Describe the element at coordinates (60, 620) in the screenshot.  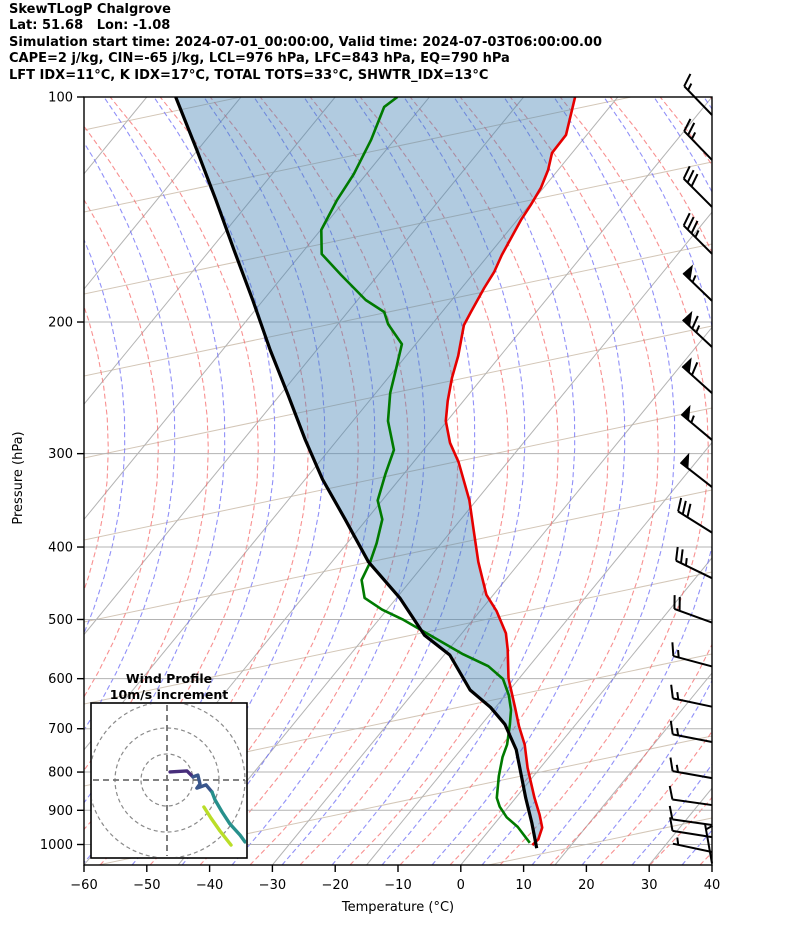
I see `y-tick-label: 500` at that location.